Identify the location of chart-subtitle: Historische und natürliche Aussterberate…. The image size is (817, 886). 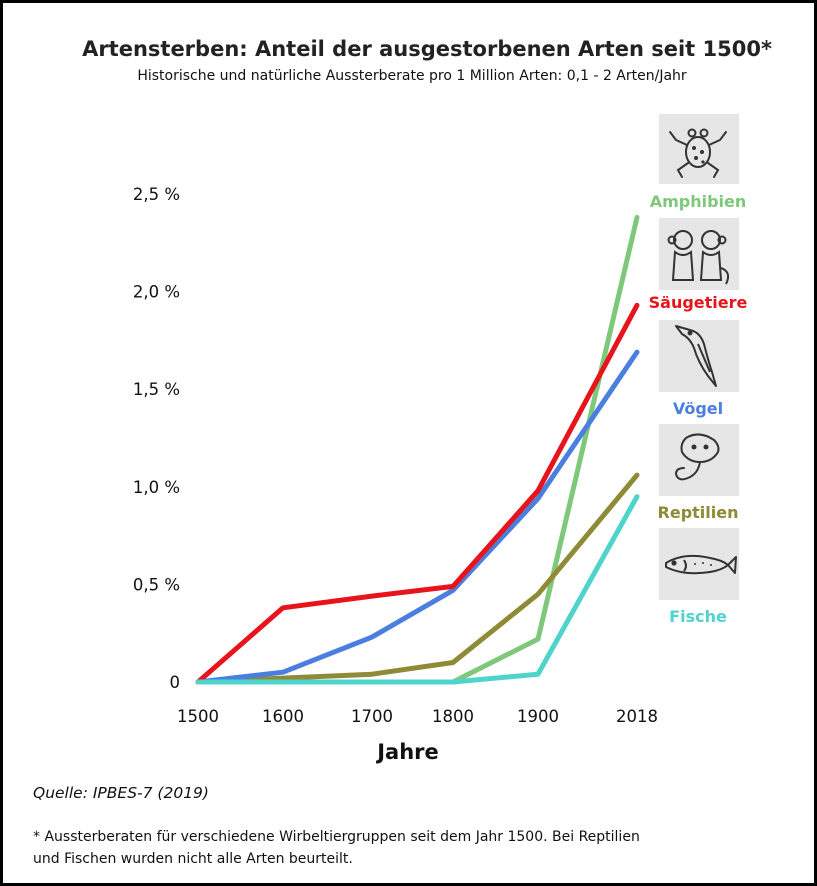
(412, 76).